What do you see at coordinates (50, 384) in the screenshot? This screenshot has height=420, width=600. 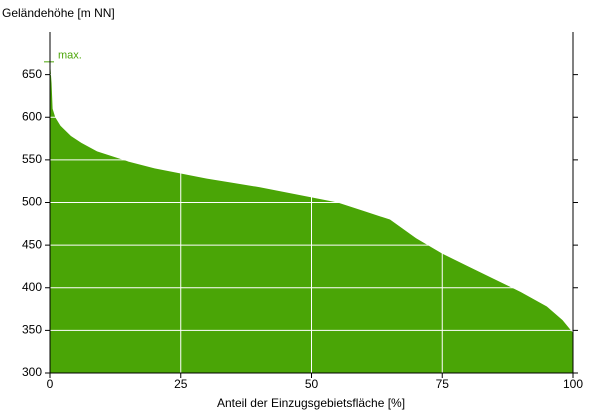 I see `x-tick-label: 0` at bounding box center [50, 384].